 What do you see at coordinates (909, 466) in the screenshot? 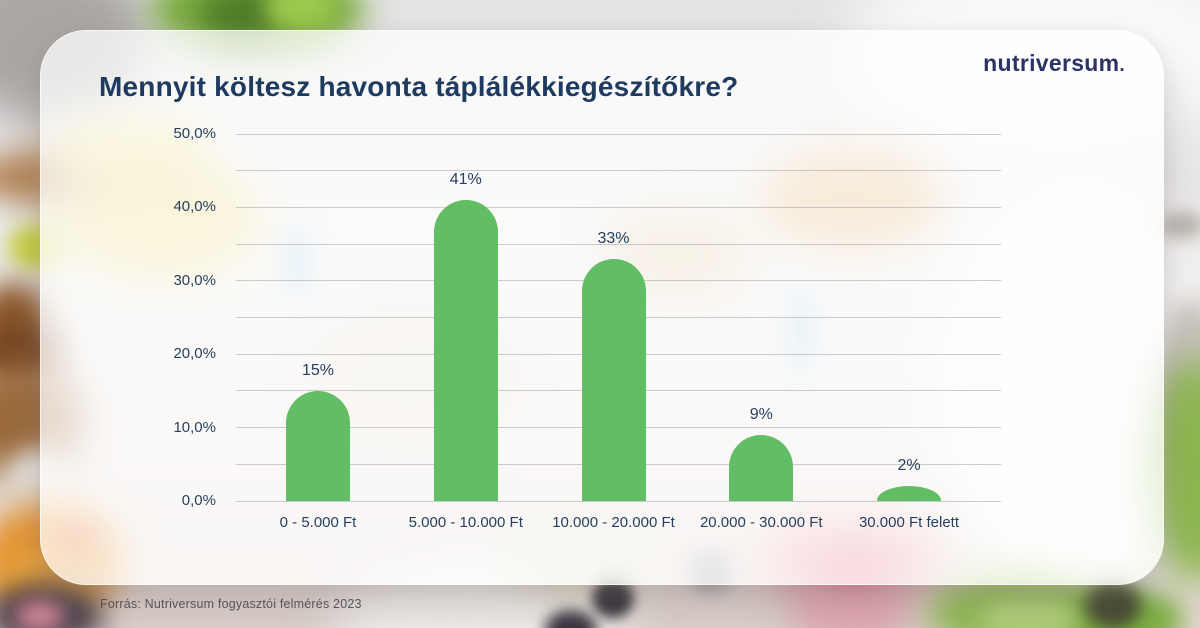
I see `bar-value-label: 2%` at bounding box center [909, 466].